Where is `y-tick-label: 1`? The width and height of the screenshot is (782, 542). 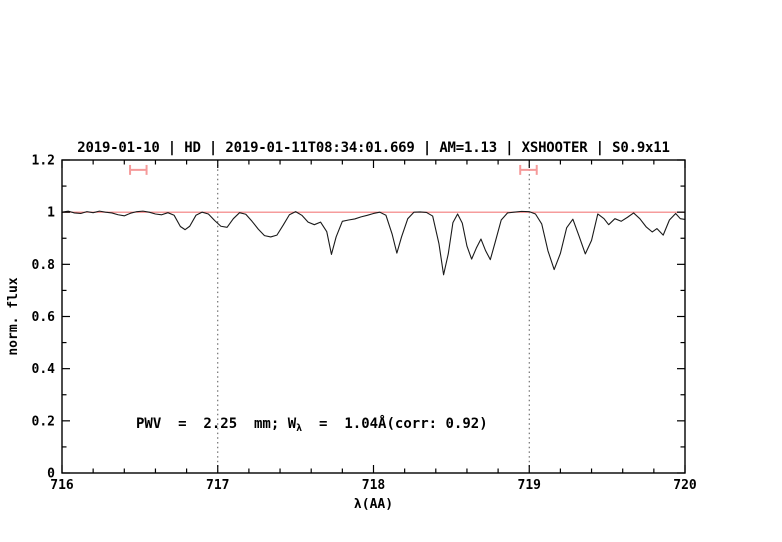
y-tick-label: 1 is located at coordinates (51, 213).